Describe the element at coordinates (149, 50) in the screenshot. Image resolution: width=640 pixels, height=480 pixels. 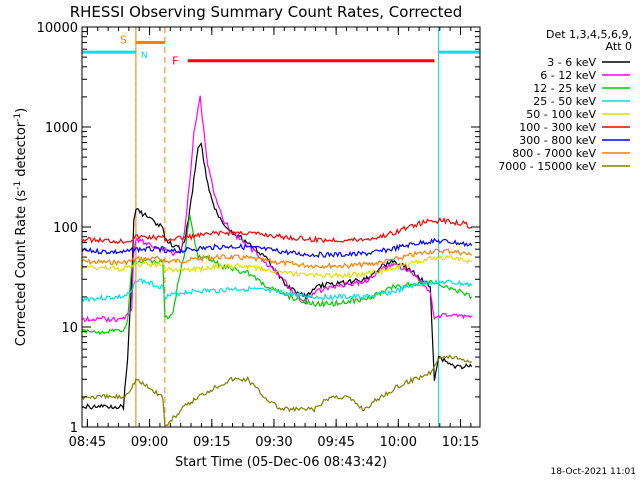
I see `chart-annotations: S N F` at that location.